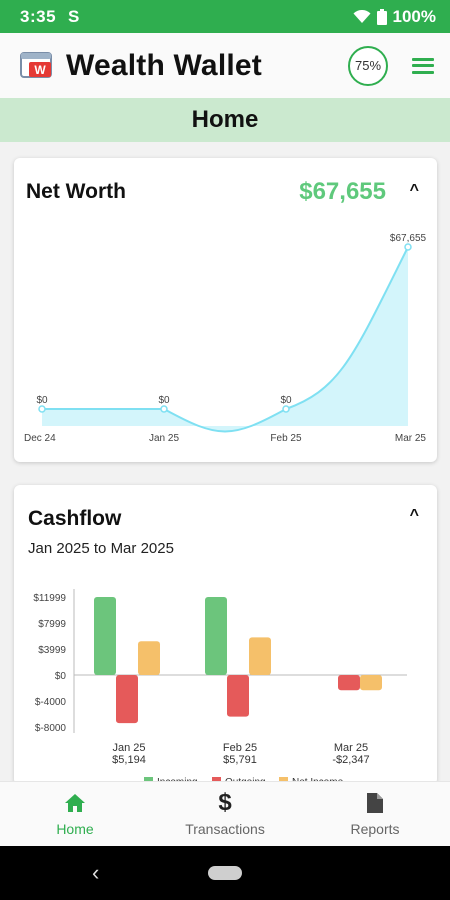 This screenshot has width=450, height=900. Describe the element at coordinates (375, 803) in the screenshot. I see `document-icon` at that location.